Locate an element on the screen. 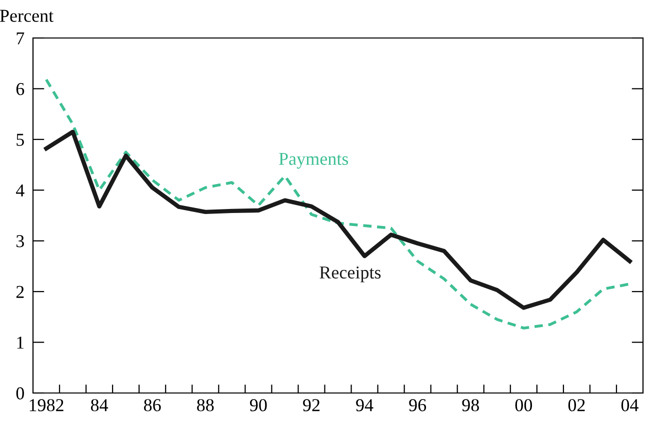 The height and width of the screenshot is (421, 652). x-tick-label: 86 is located at coordinates (152, 405).